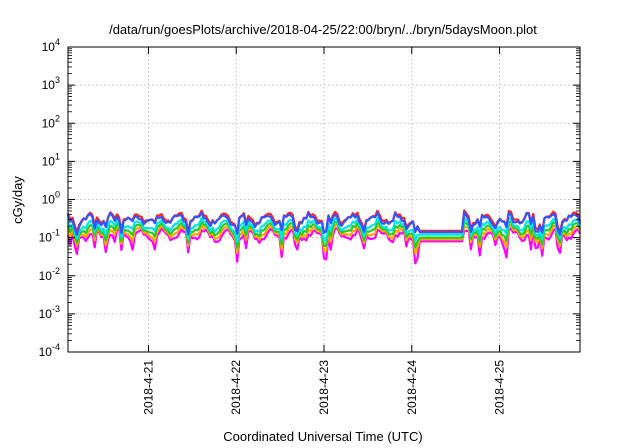 The height and width of the screenshot is (448, 640). What do you see at coordinates (51, 45) in the screenshot?
I see `y-tick-label: 10⁴` at bounding box center [51, 45].